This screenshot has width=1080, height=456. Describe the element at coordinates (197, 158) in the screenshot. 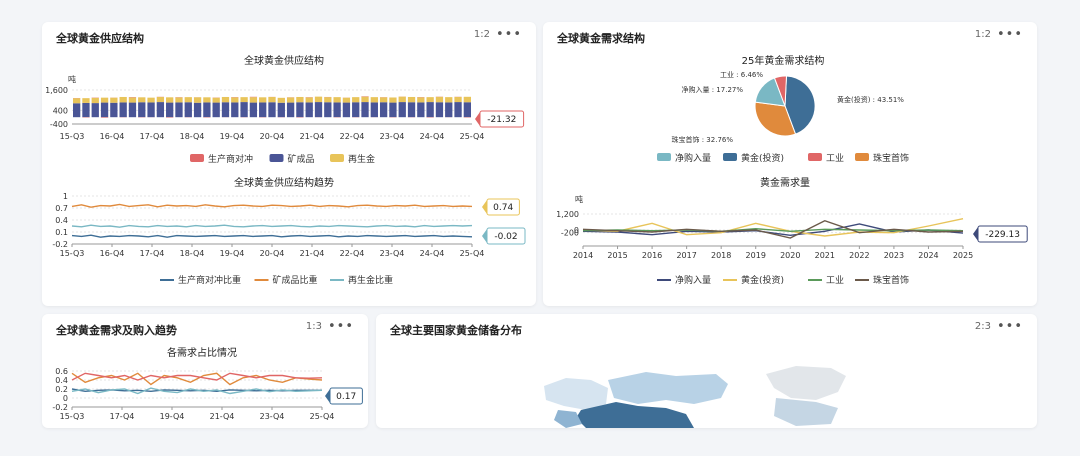

I see `bar-legend-swatch` at that location.